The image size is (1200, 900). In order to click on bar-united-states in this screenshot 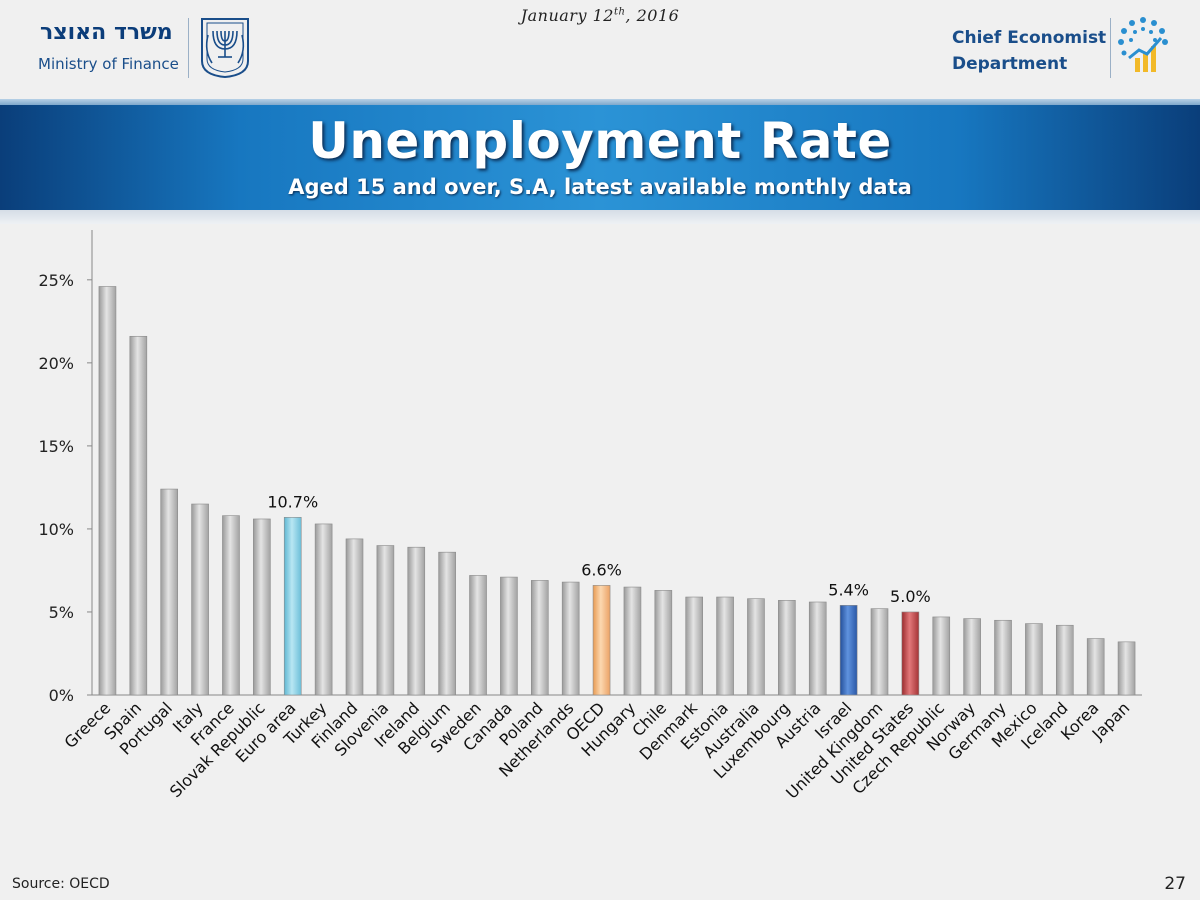, I will do `click(910, 653)`.